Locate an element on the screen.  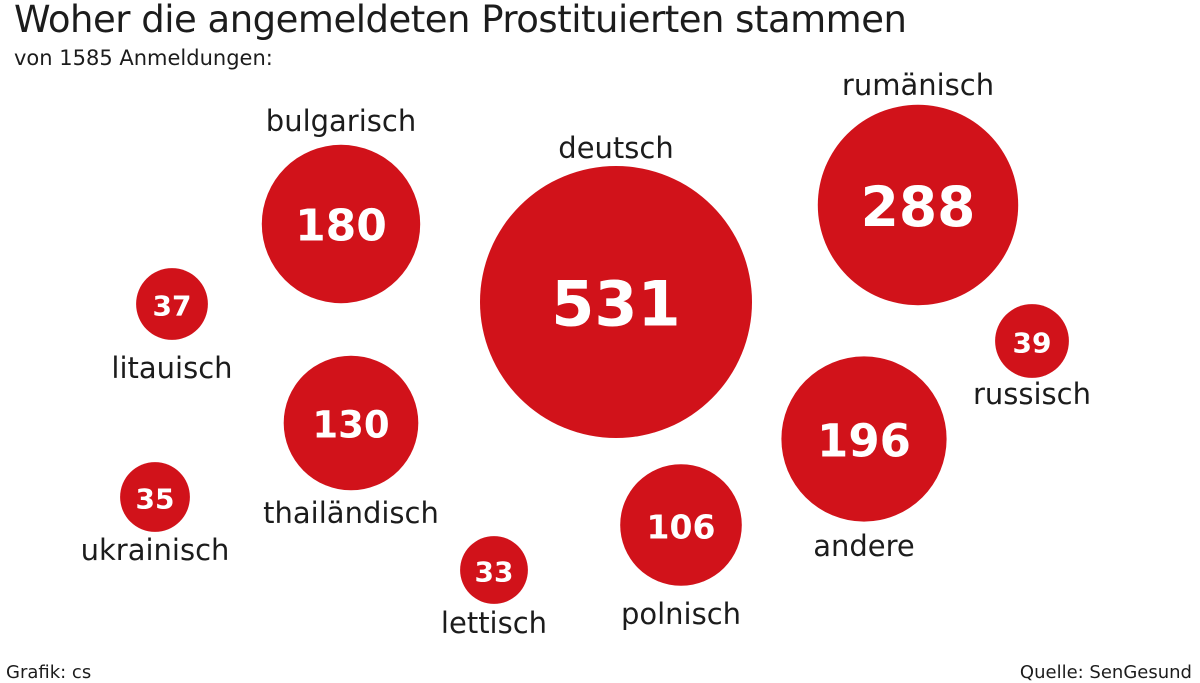
bubble-label-andere: andere is located at coordinates (864, 546).